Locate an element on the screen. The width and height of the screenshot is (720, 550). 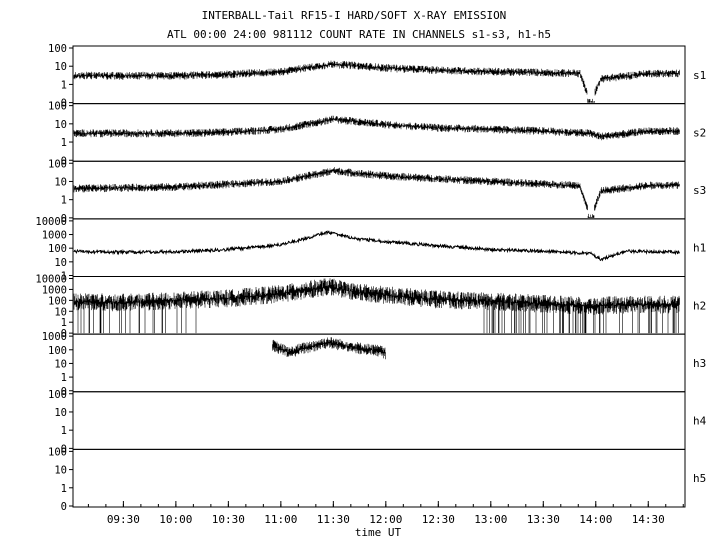
x-tick-label: 14:30 is located at coordinates (648, 519).